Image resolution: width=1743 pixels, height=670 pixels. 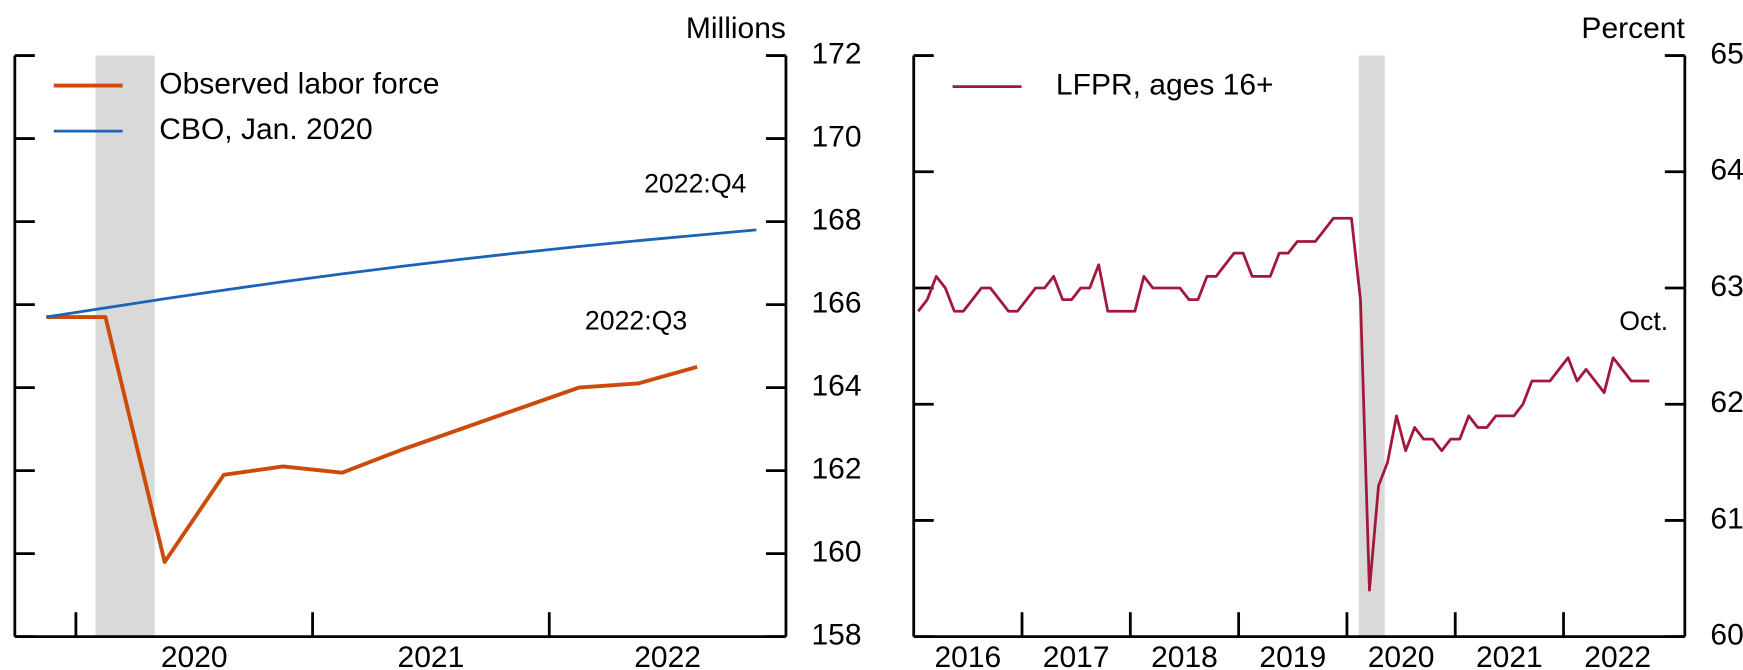 What do you see at coordinates (1165, 85) in the screenshot?
I see `legend-label: LFPR, ages 16+` at bounding box center [1165, 85].